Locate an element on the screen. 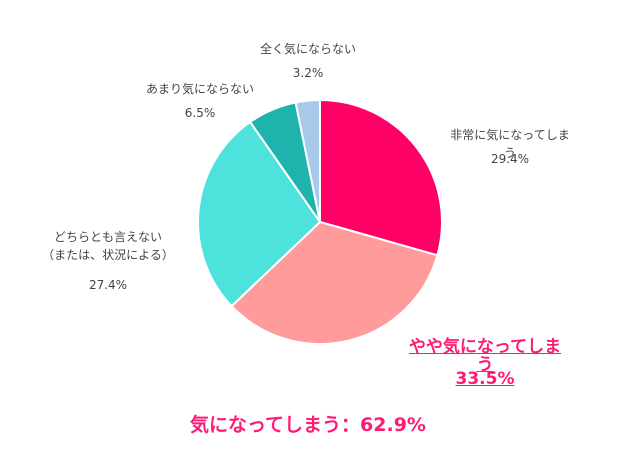 This screenshot has height=458, width=640. slice-label: やや気になってしまう is located at coordinates (485, 356).